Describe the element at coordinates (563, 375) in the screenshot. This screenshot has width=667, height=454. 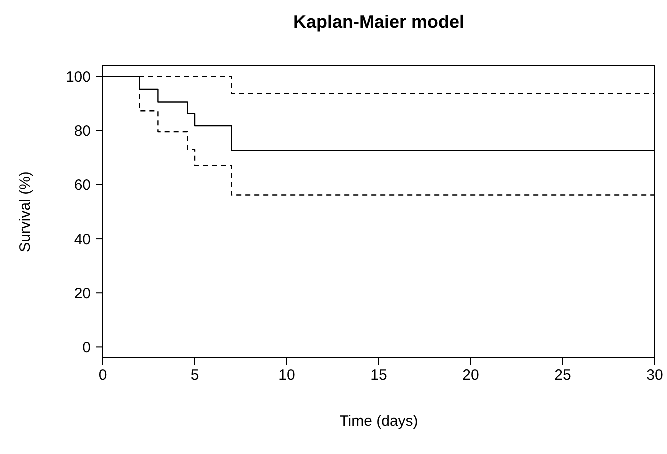
I see `x-tick-label: 25` at that location.